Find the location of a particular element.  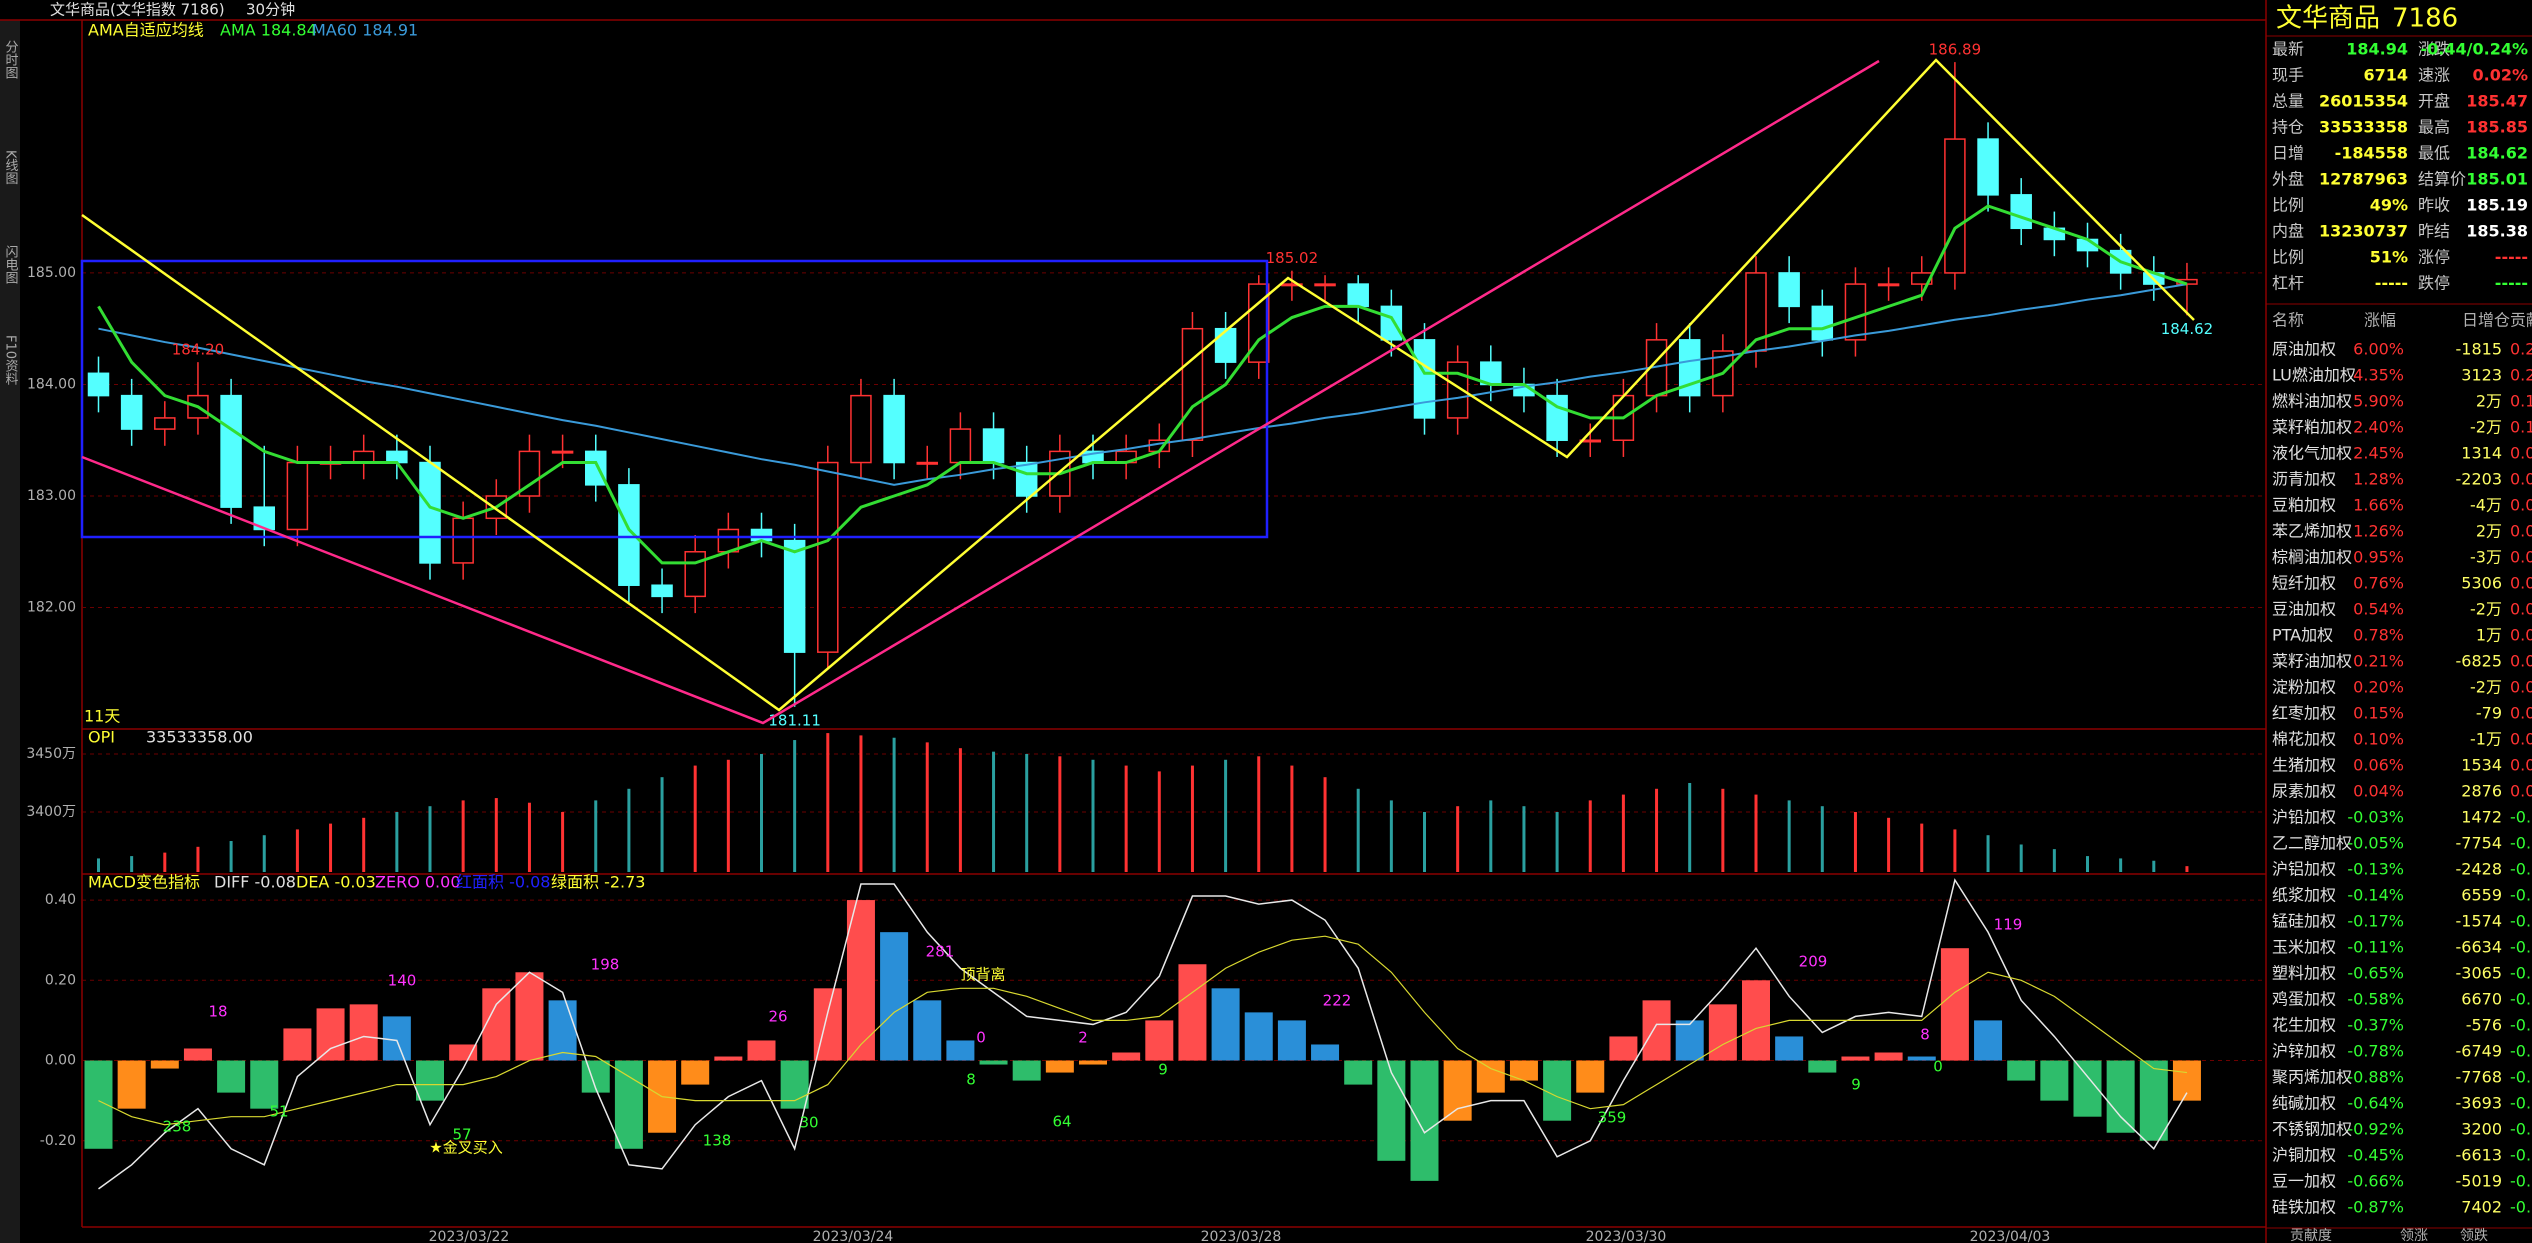

table-cell: 菜籽油加权 is located at coordinates (2312, 661).